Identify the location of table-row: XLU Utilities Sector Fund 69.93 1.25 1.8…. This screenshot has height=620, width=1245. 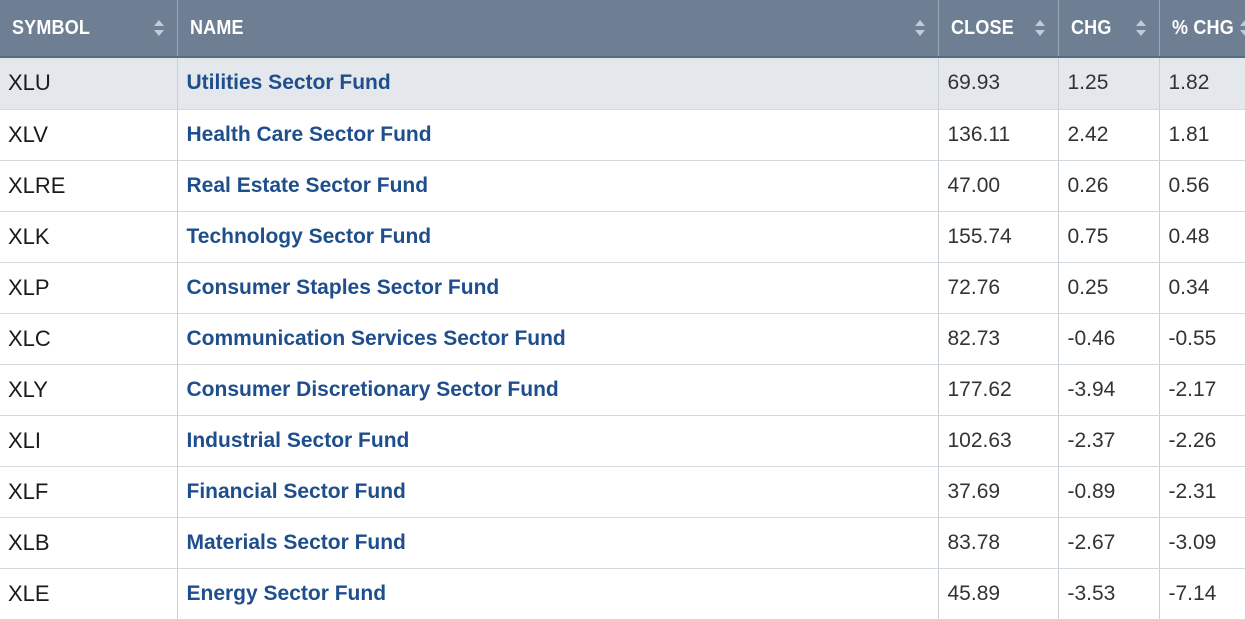
(622, 83).